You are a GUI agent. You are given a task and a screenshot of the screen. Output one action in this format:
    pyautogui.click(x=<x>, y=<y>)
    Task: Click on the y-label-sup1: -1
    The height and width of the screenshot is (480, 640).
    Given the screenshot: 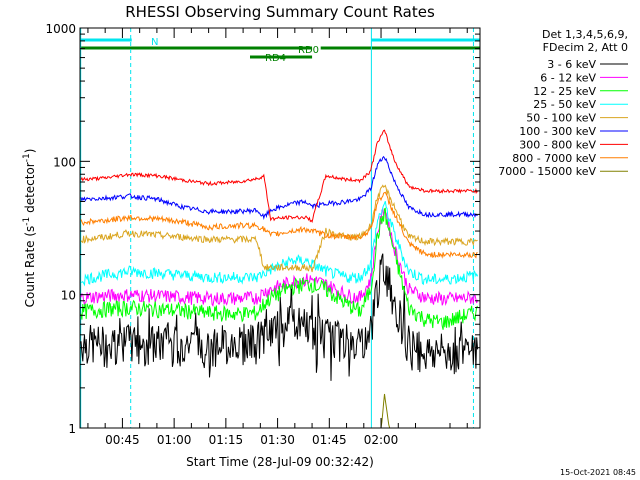 What is the action you would take?
    pyautogui.click(x=27, y=221)
    